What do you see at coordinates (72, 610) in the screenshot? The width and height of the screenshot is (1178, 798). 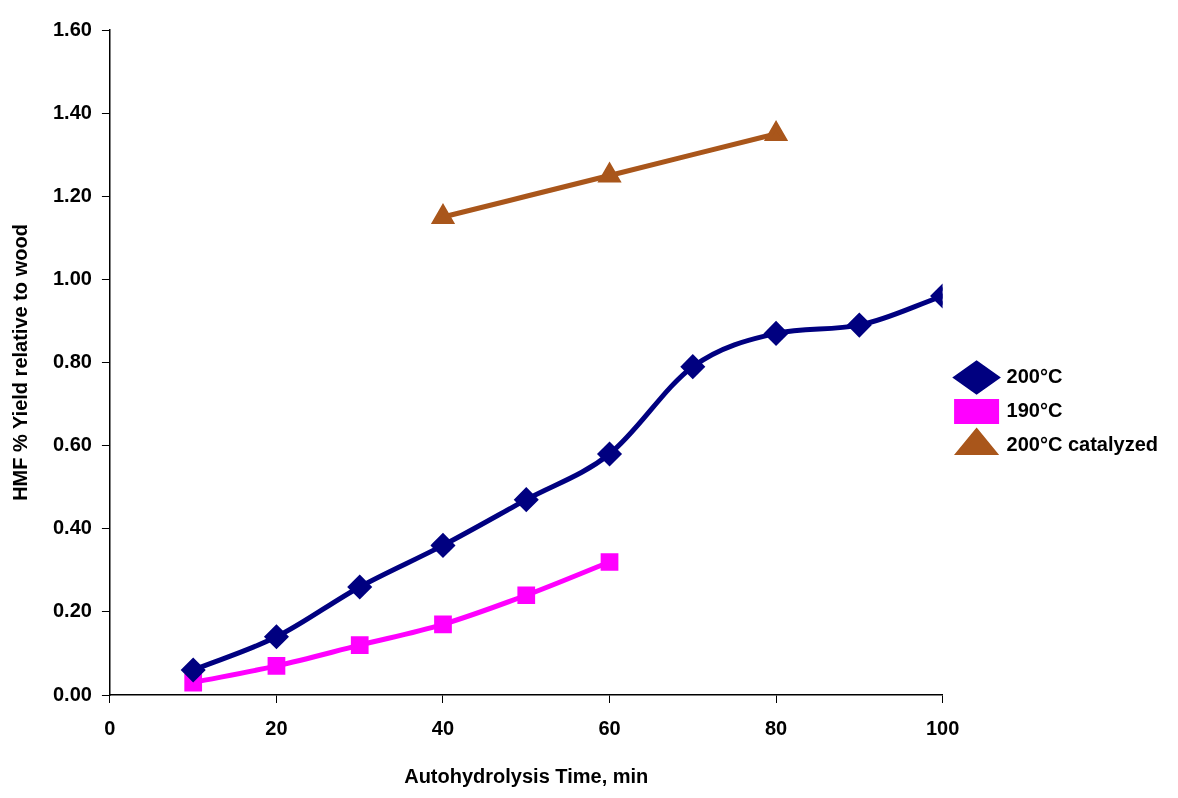 I see `y-tick-label: 0.20` at bounding box center [72, 610].